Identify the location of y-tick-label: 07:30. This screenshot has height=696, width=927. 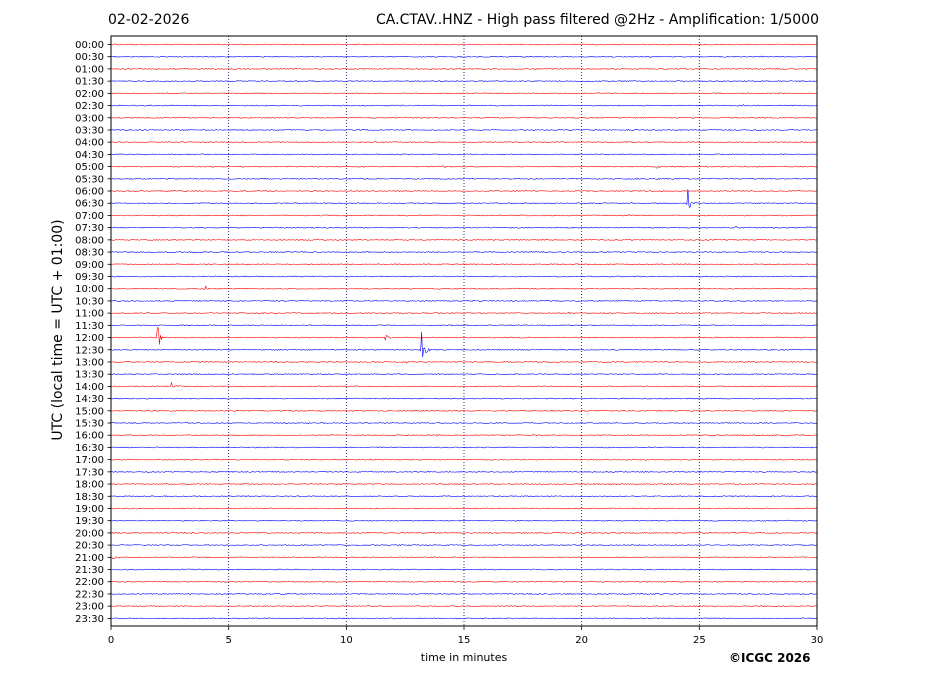
(89, 228).